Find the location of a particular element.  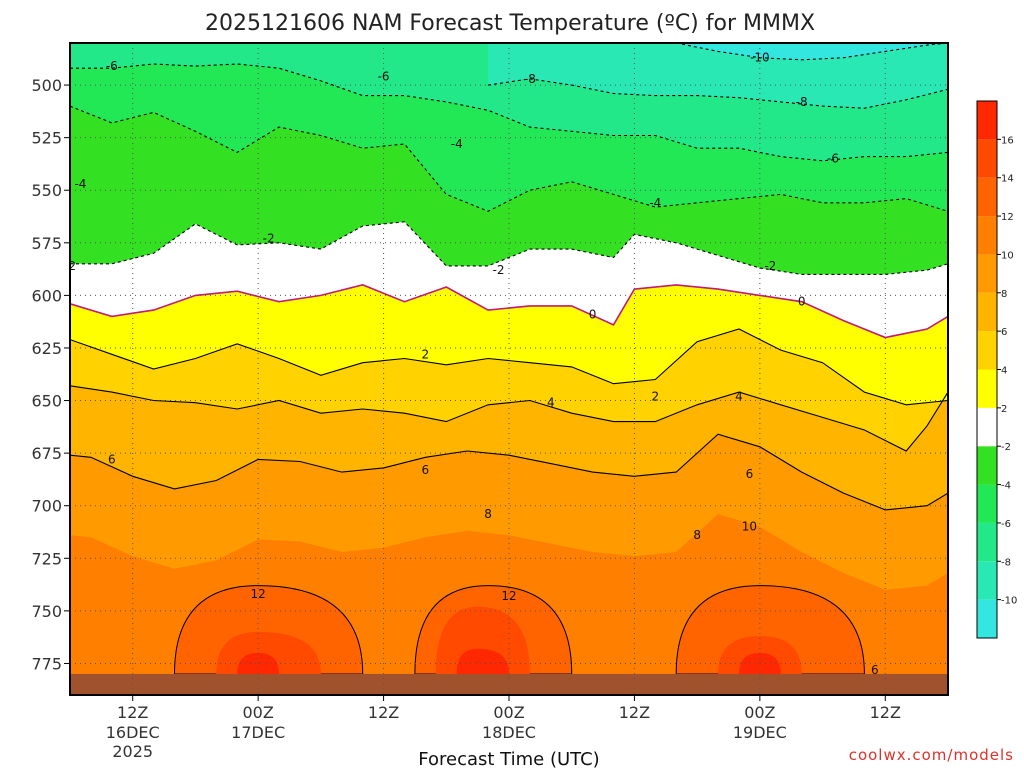

contour-label-group-22: 6 is located at coordinates (875, 670).